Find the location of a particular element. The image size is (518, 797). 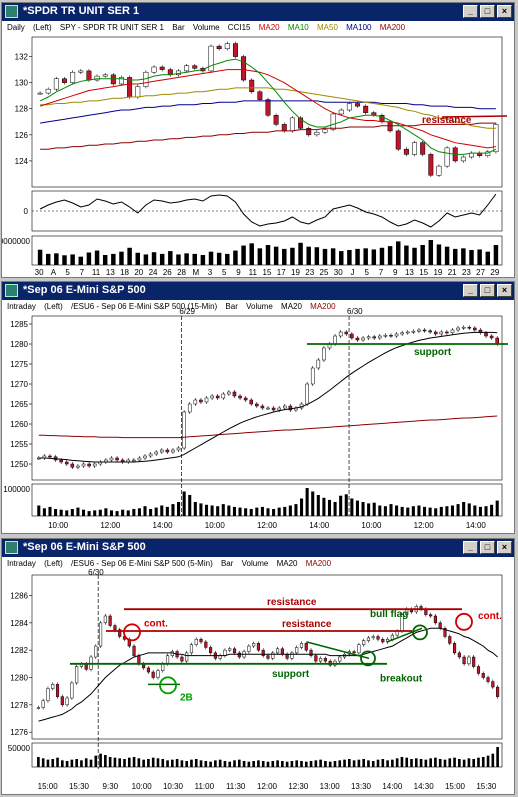

x-tick-label: 5 is located at coordinates (224, 272).